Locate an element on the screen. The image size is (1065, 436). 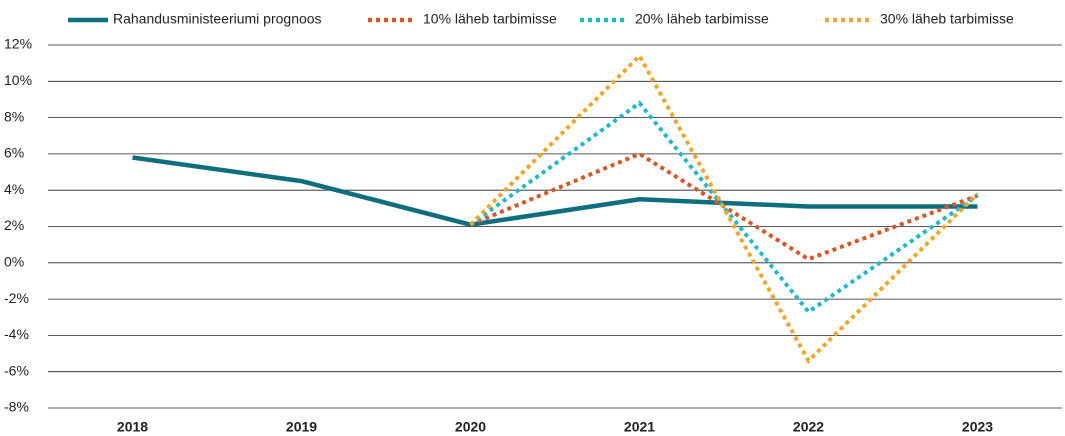
y-tick-label: 10% is located at coordinates (18, 80).